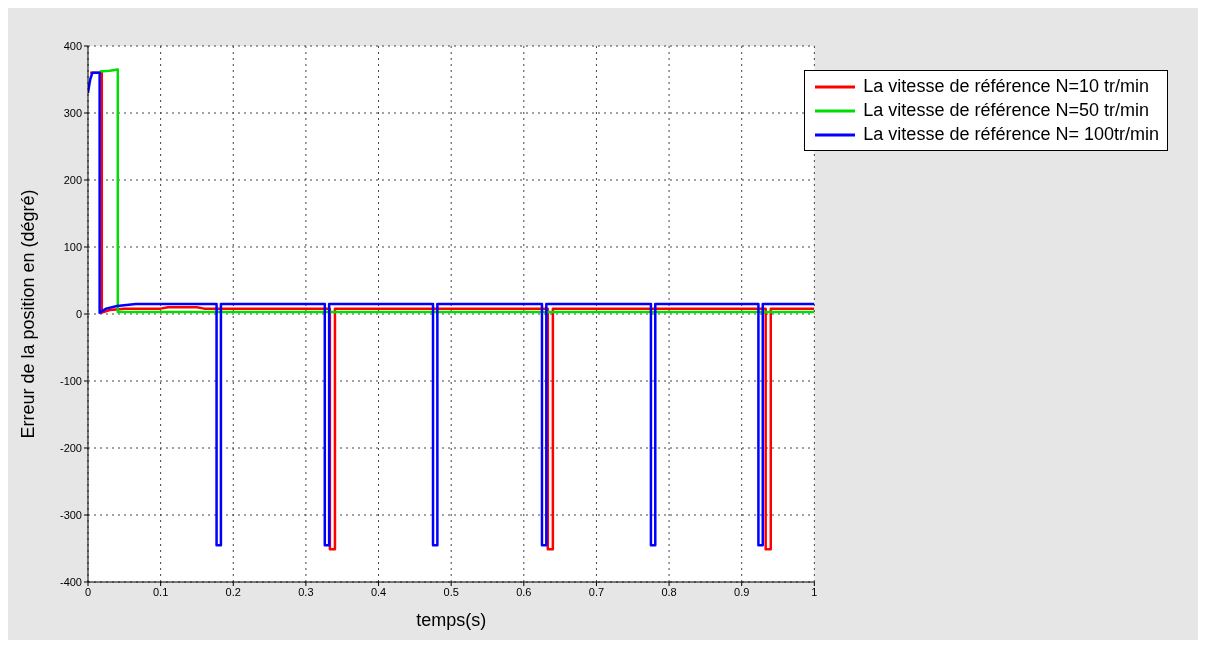 The height and width of the screenshot is (650, 1214). Describe the element at coordinates (306, 591) in the screenshot. I see `x-tick-label: 0.3` at that location.